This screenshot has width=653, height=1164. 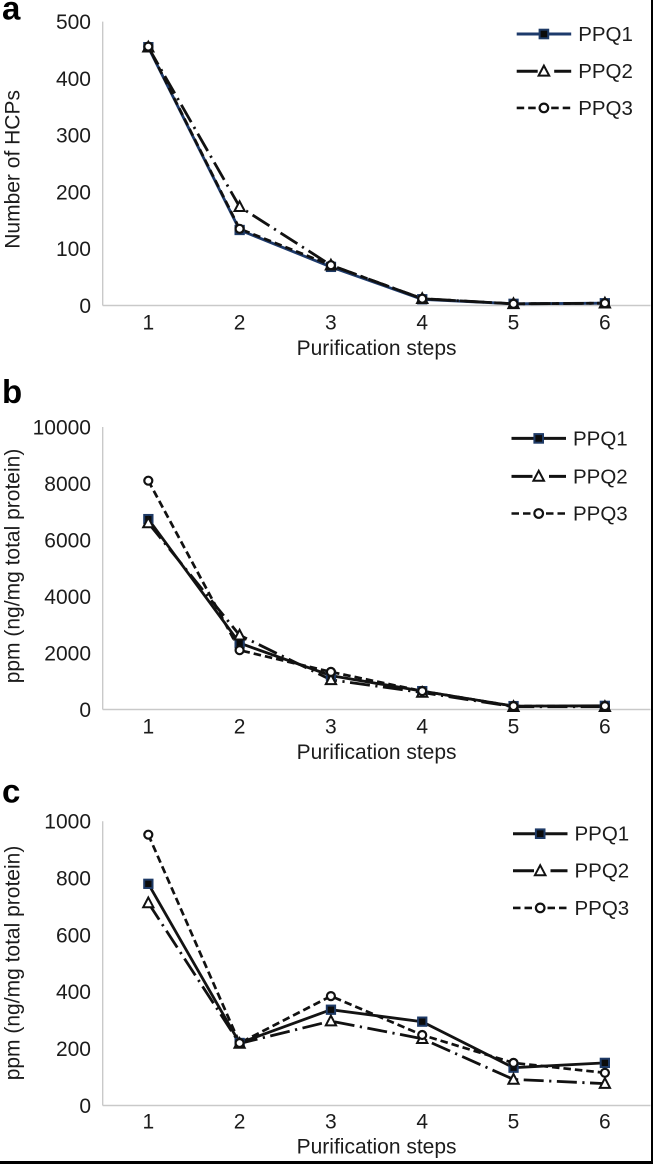 I want to click on svg-text: 500, so click(x=73, y=22).